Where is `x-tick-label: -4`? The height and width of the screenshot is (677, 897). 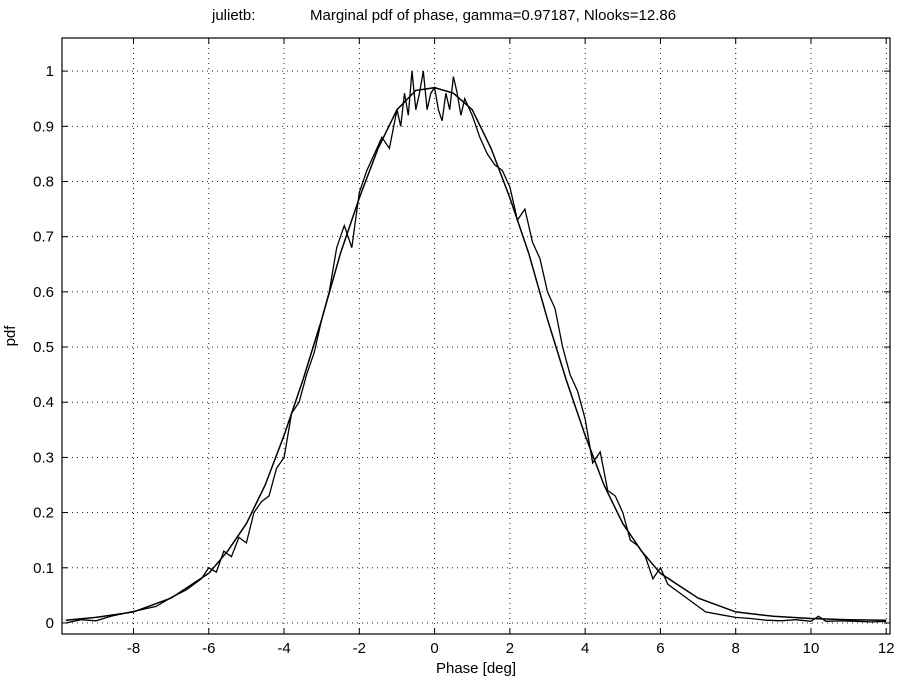
x-tick-label: -4 is located at coordinates (283, 648).